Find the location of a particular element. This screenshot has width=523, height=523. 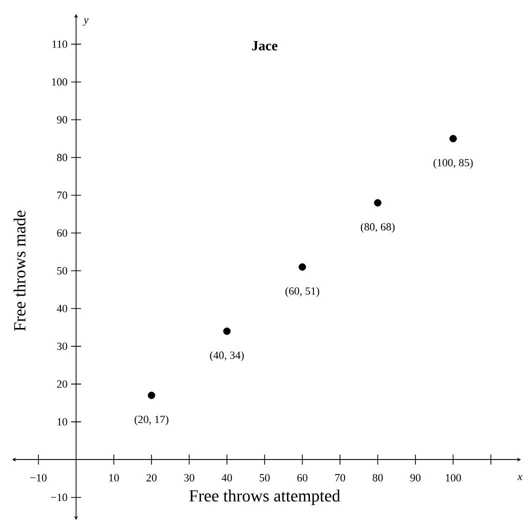

annotation: x is located at coordinates (519, 477).